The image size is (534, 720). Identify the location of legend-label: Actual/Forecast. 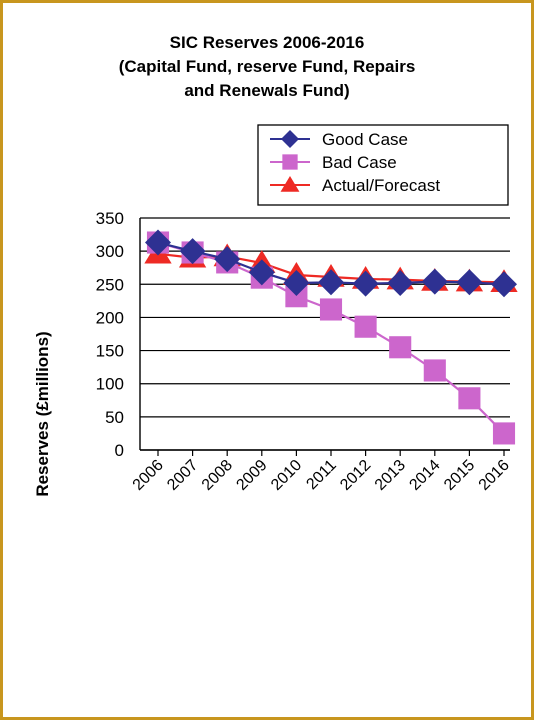
(381, 185).